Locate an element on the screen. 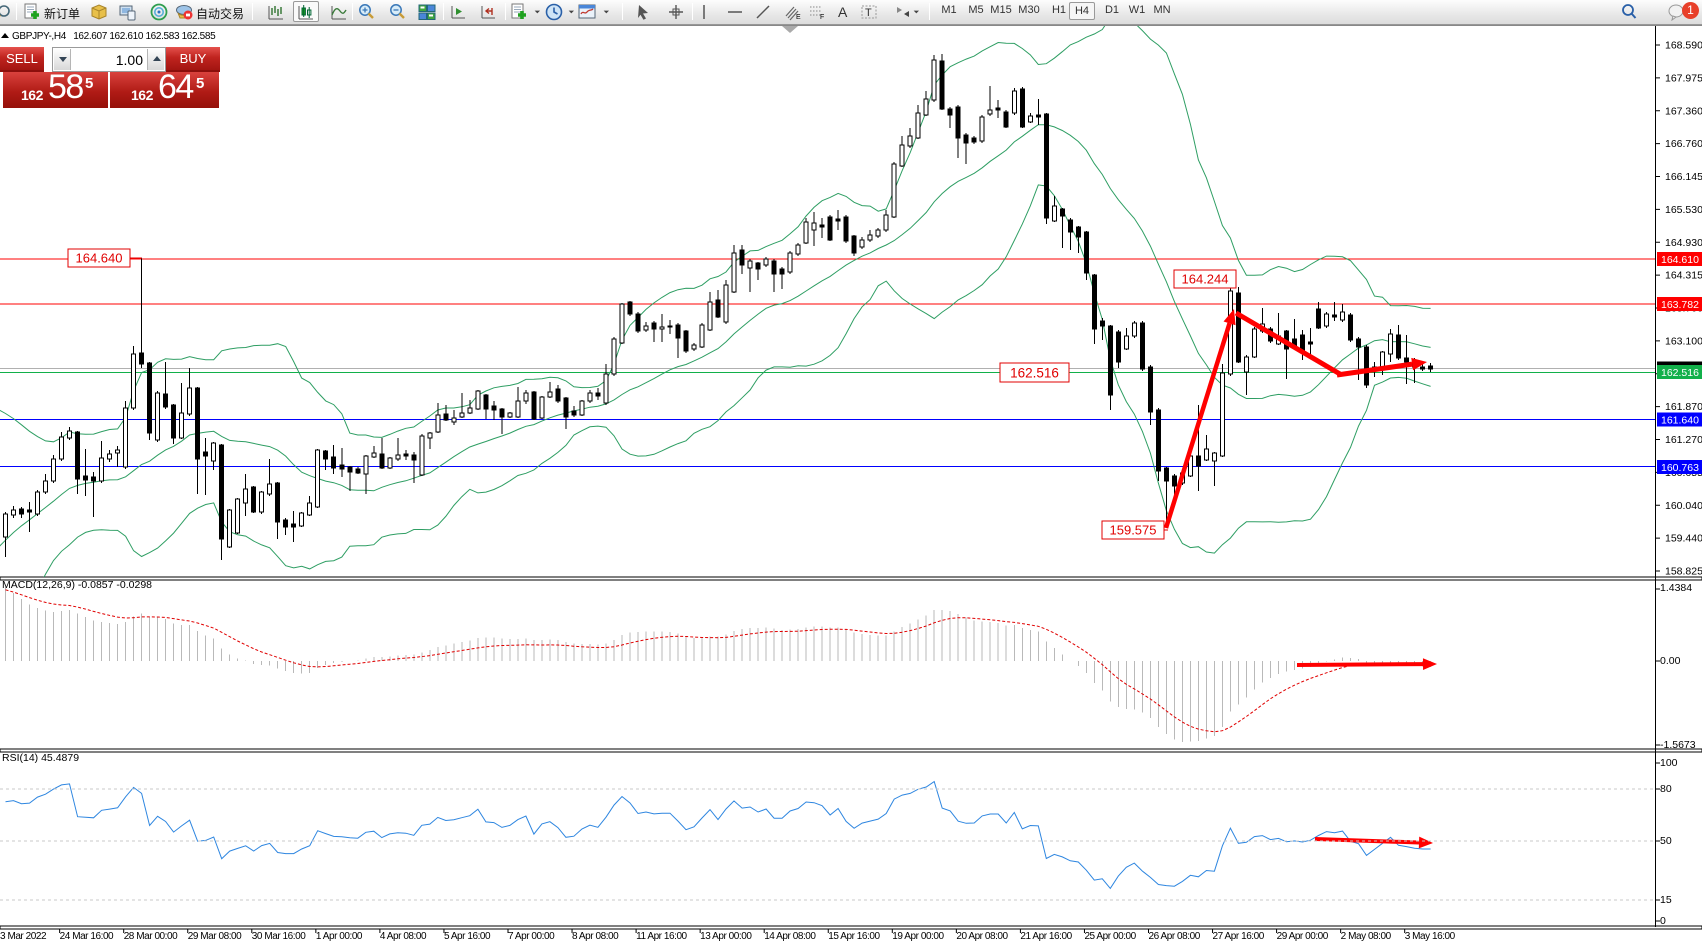 The width and height of the screenshot is (1702, 946). svg-text: 161.270 is located at coordinates (1683, 440).